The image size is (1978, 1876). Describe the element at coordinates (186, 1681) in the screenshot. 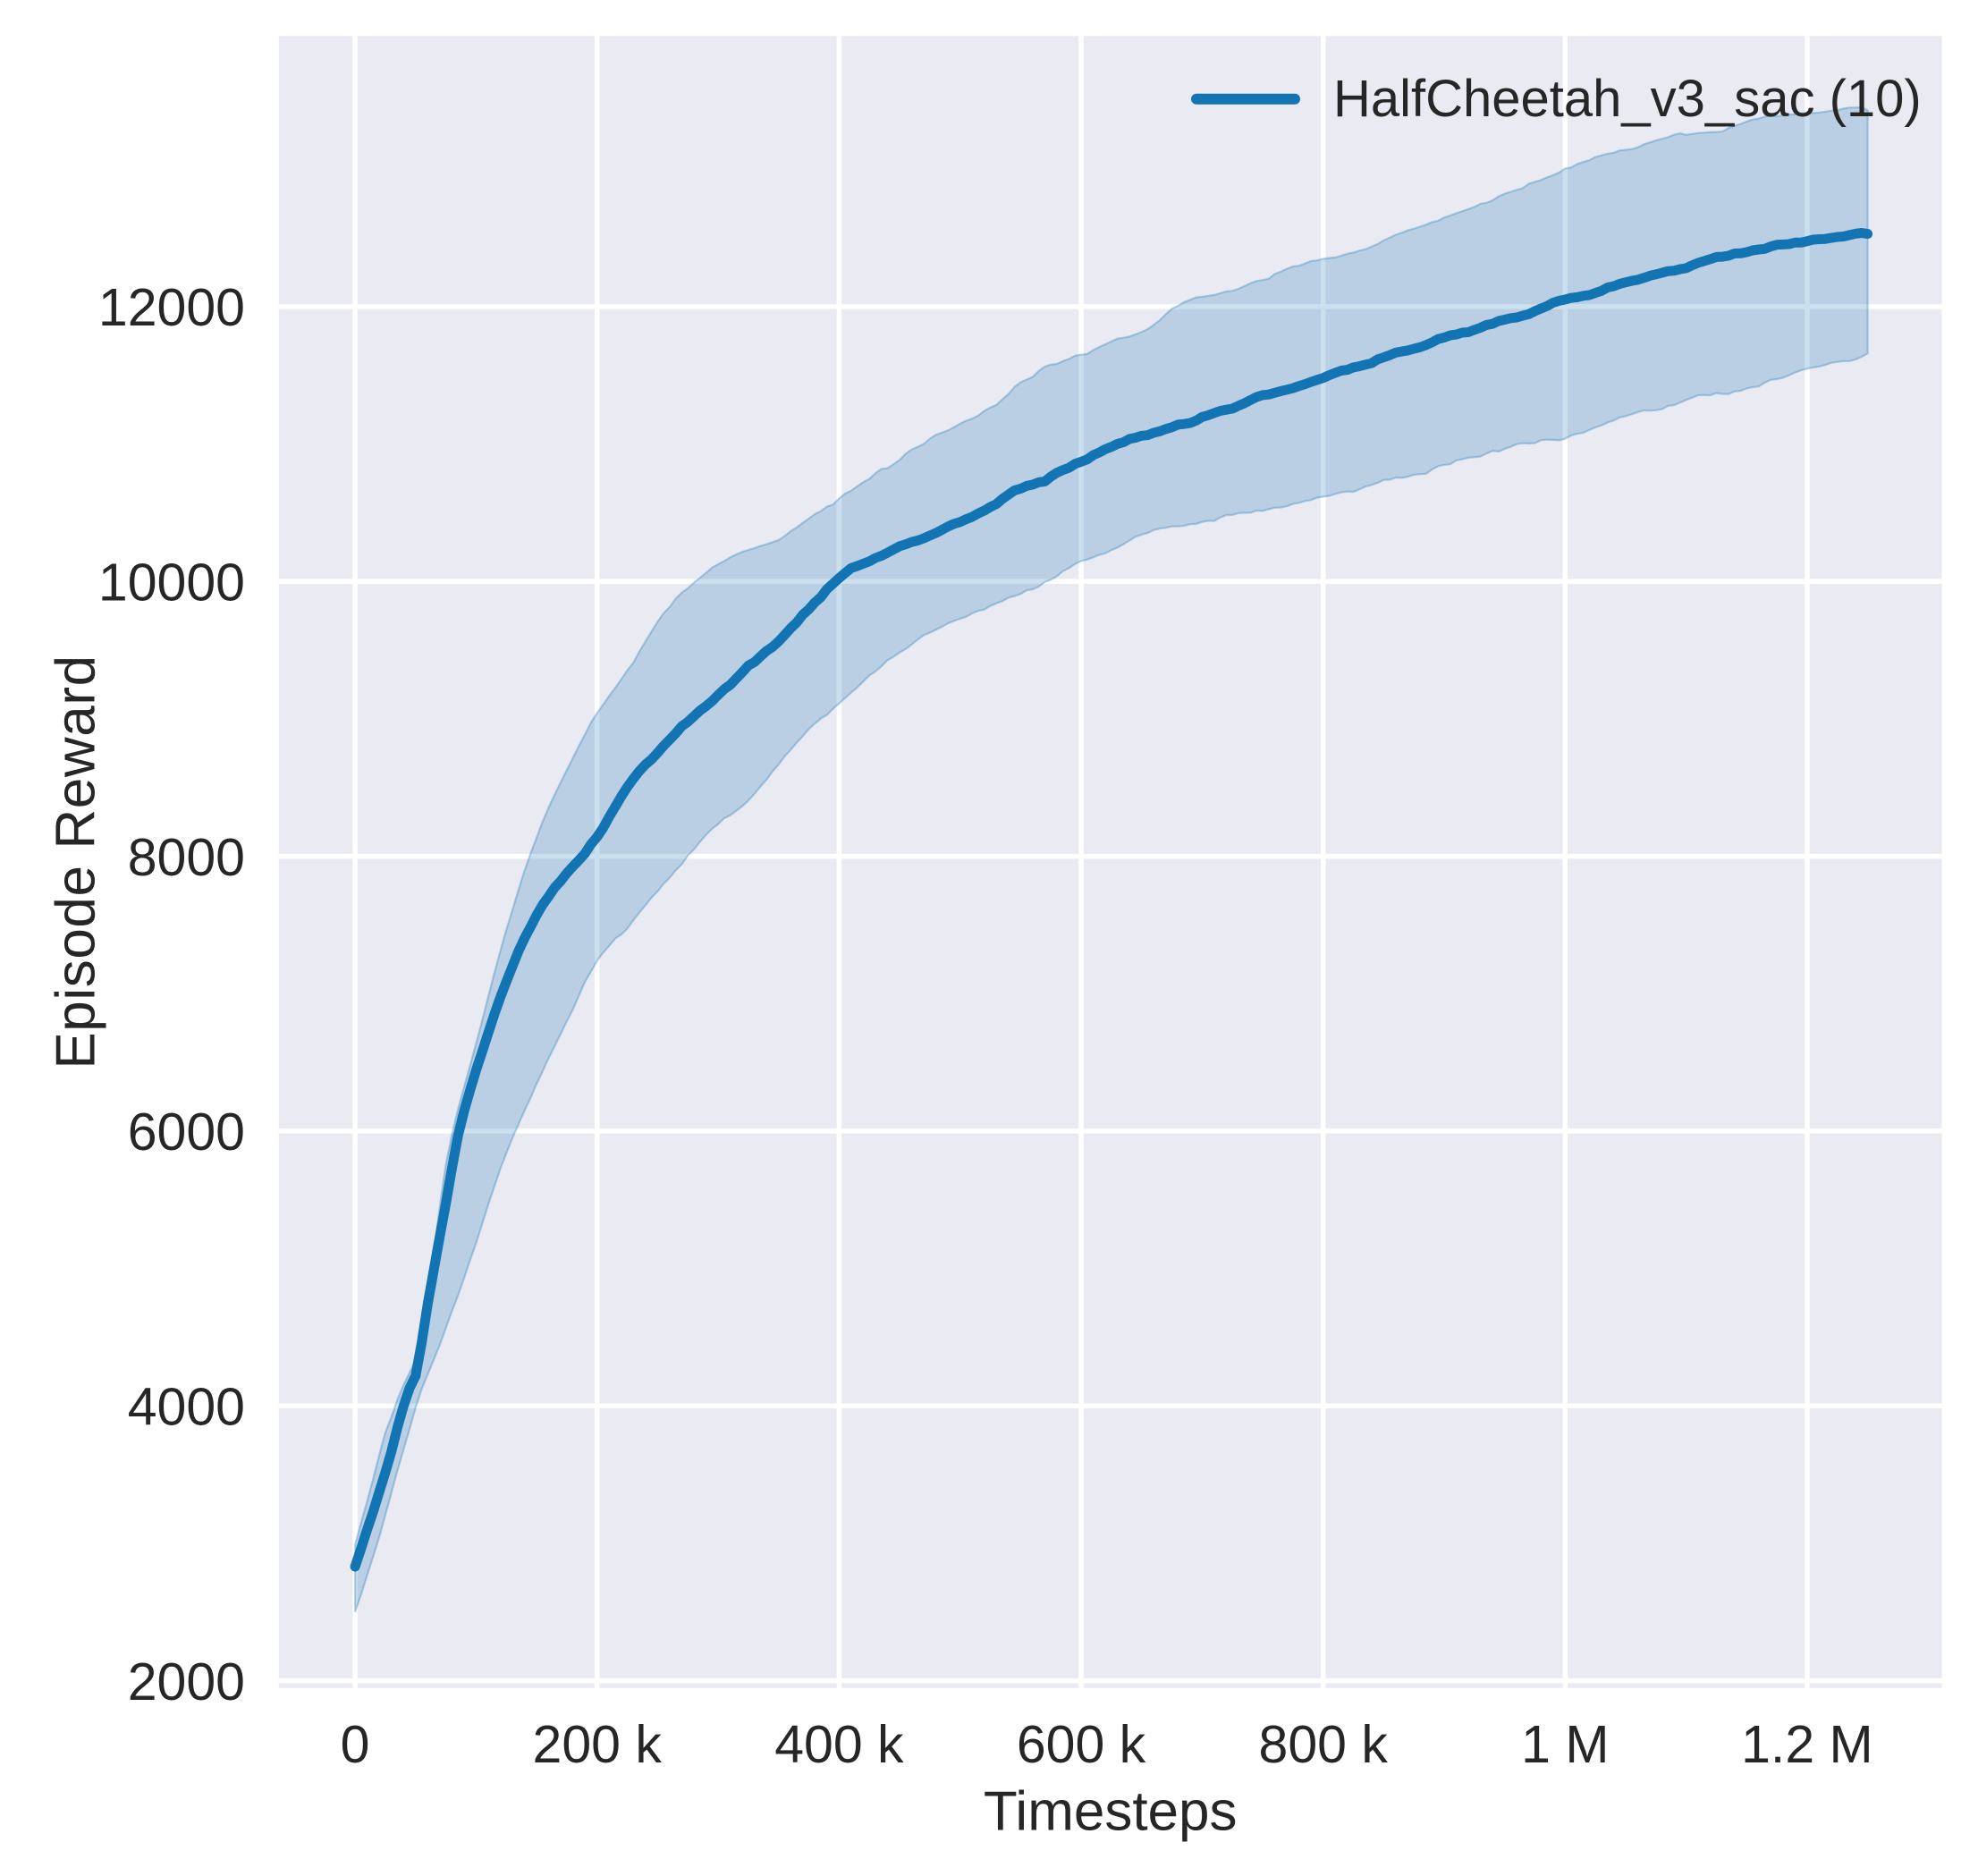

I see `svg-text: 2000` at that location.